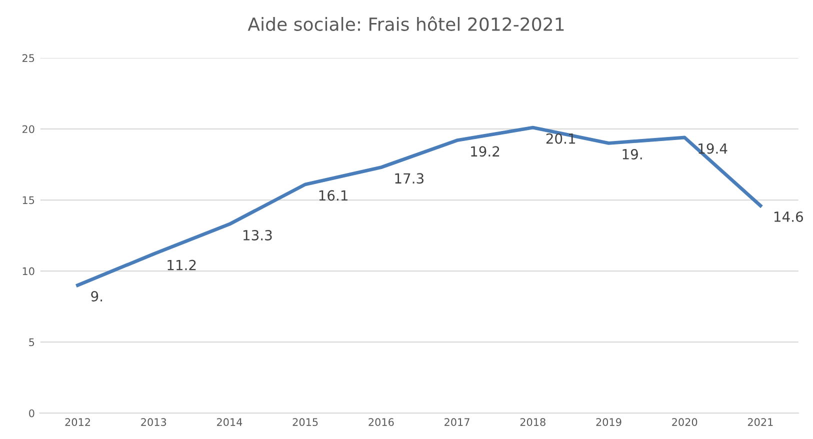  I want to click on x-tick-label: 2017, so click(457, 422).